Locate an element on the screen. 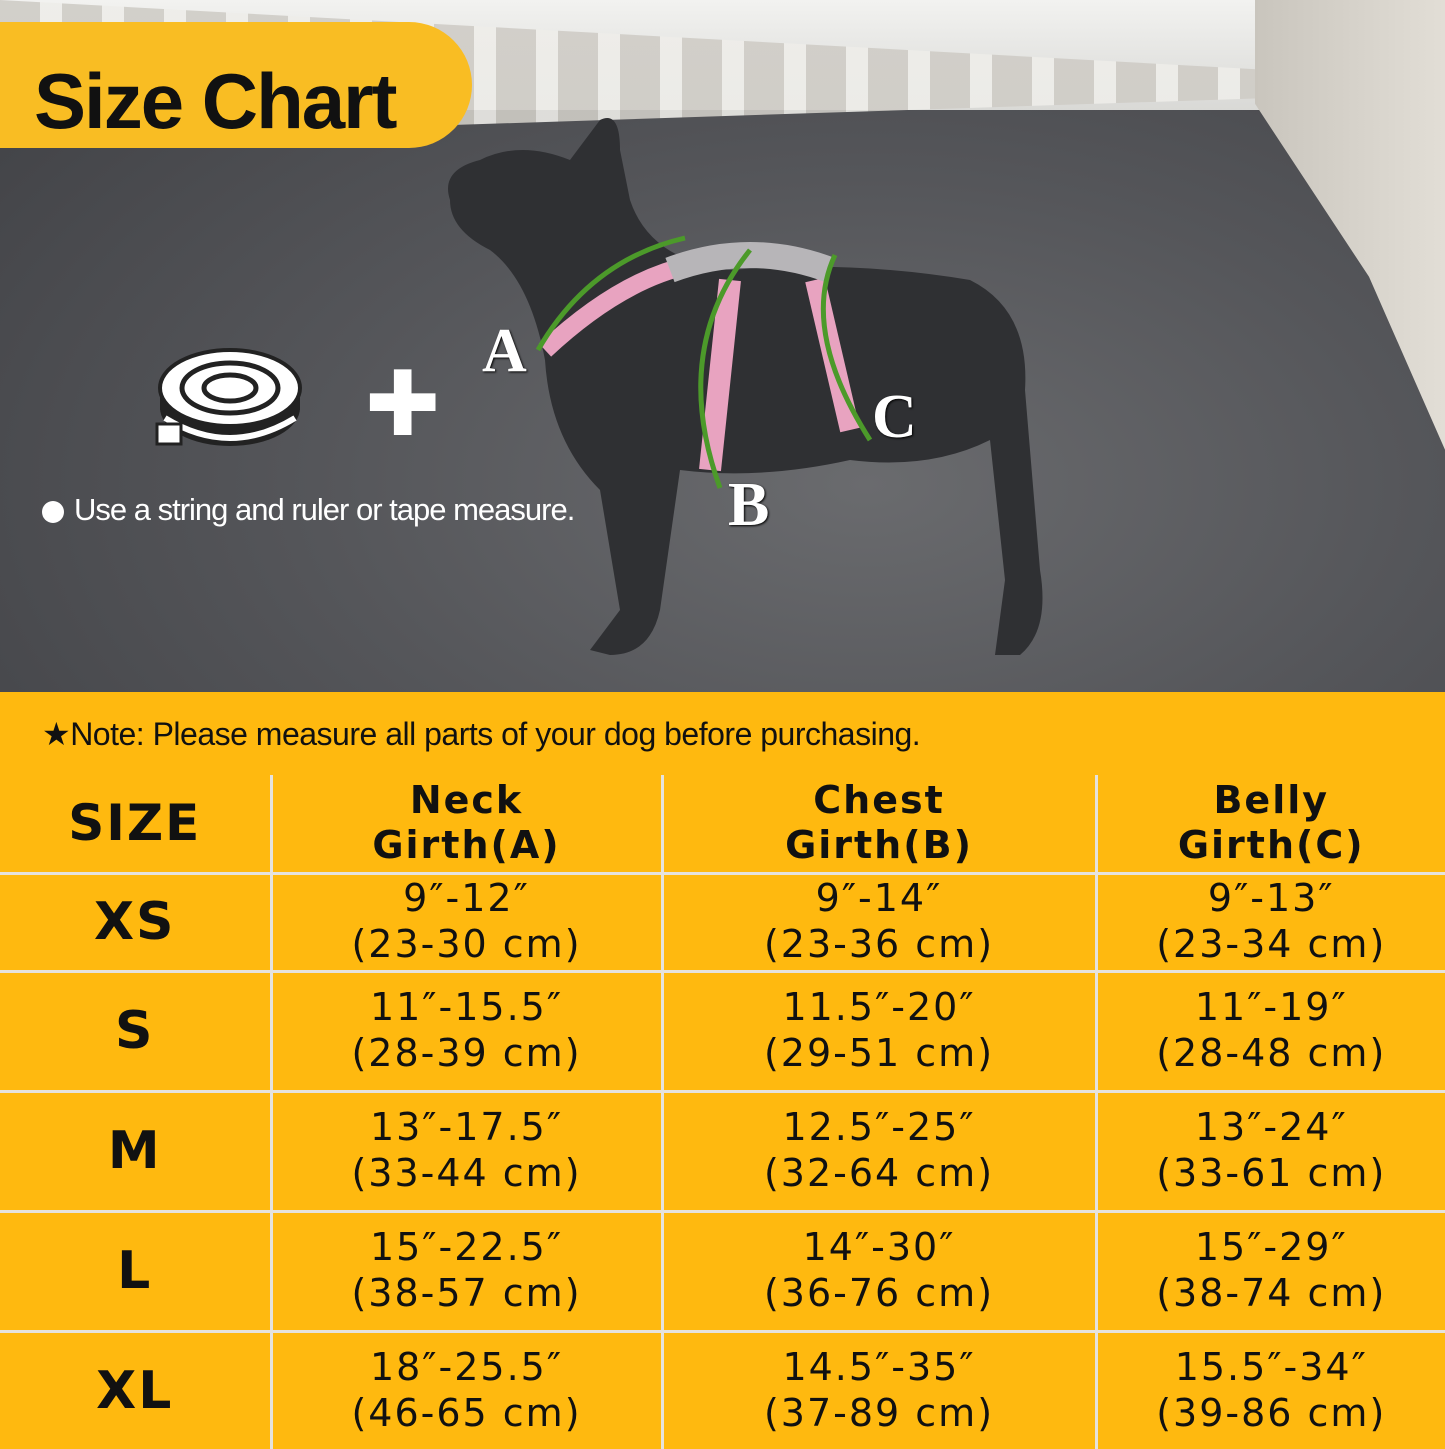 The height and width of the screenshot is (1449, 1445). measurement-cell: 18″-25.5″(46-65 cm) is located at coordinates (466, 1390).